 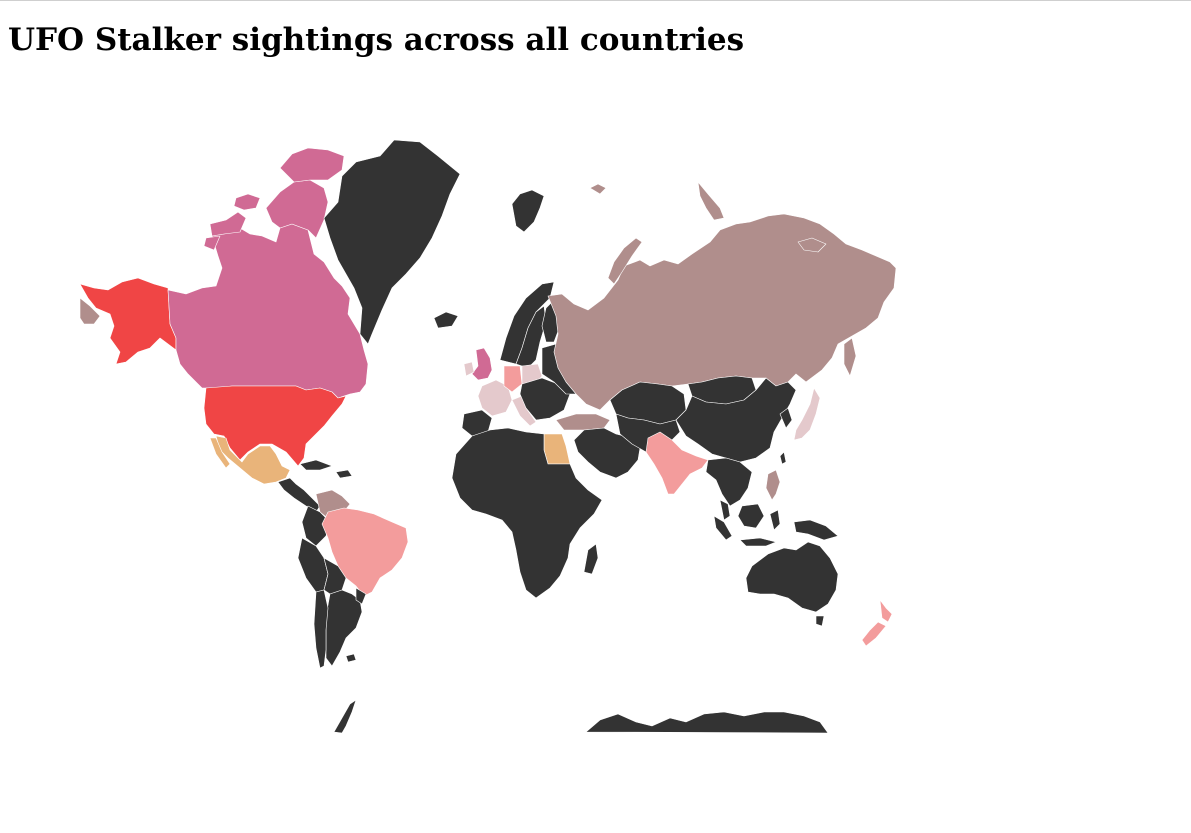 I want to click on country-australia-tasmania, so click(x=820, y=621).